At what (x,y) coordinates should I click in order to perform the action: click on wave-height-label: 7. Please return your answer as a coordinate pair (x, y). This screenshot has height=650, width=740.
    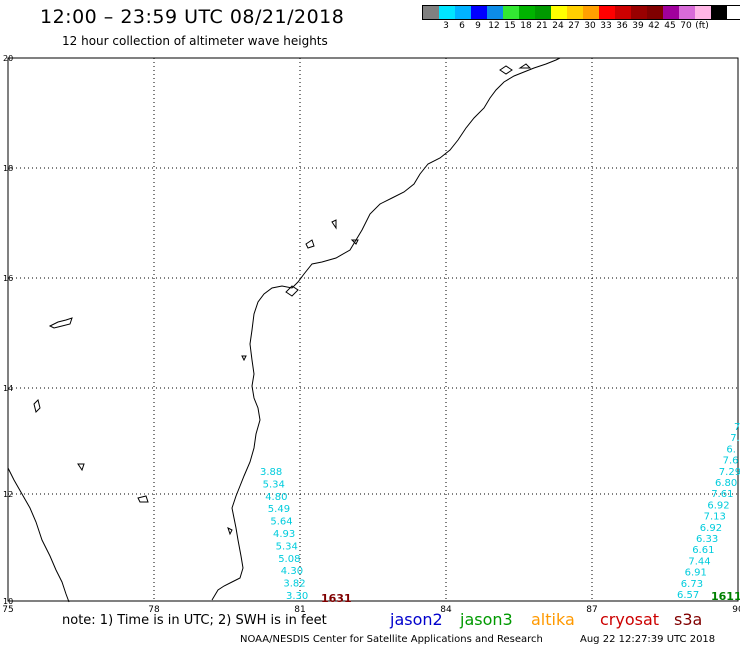
    Looking at the image, I should click on (737, 427).